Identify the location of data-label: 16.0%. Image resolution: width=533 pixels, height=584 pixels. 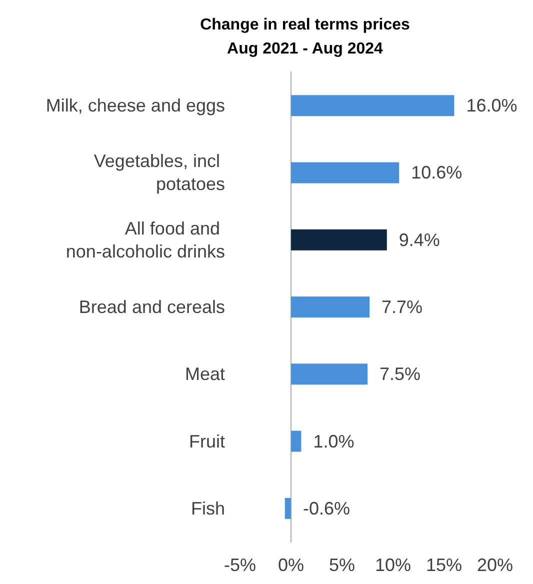
(492, 106).